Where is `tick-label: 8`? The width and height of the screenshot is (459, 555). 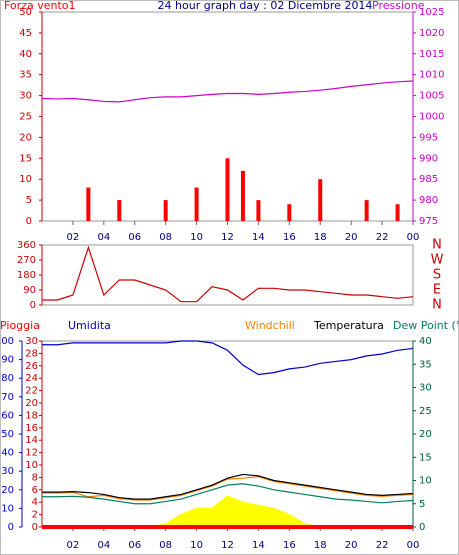
tick-label: 8 is located at coordinates (35, 477).